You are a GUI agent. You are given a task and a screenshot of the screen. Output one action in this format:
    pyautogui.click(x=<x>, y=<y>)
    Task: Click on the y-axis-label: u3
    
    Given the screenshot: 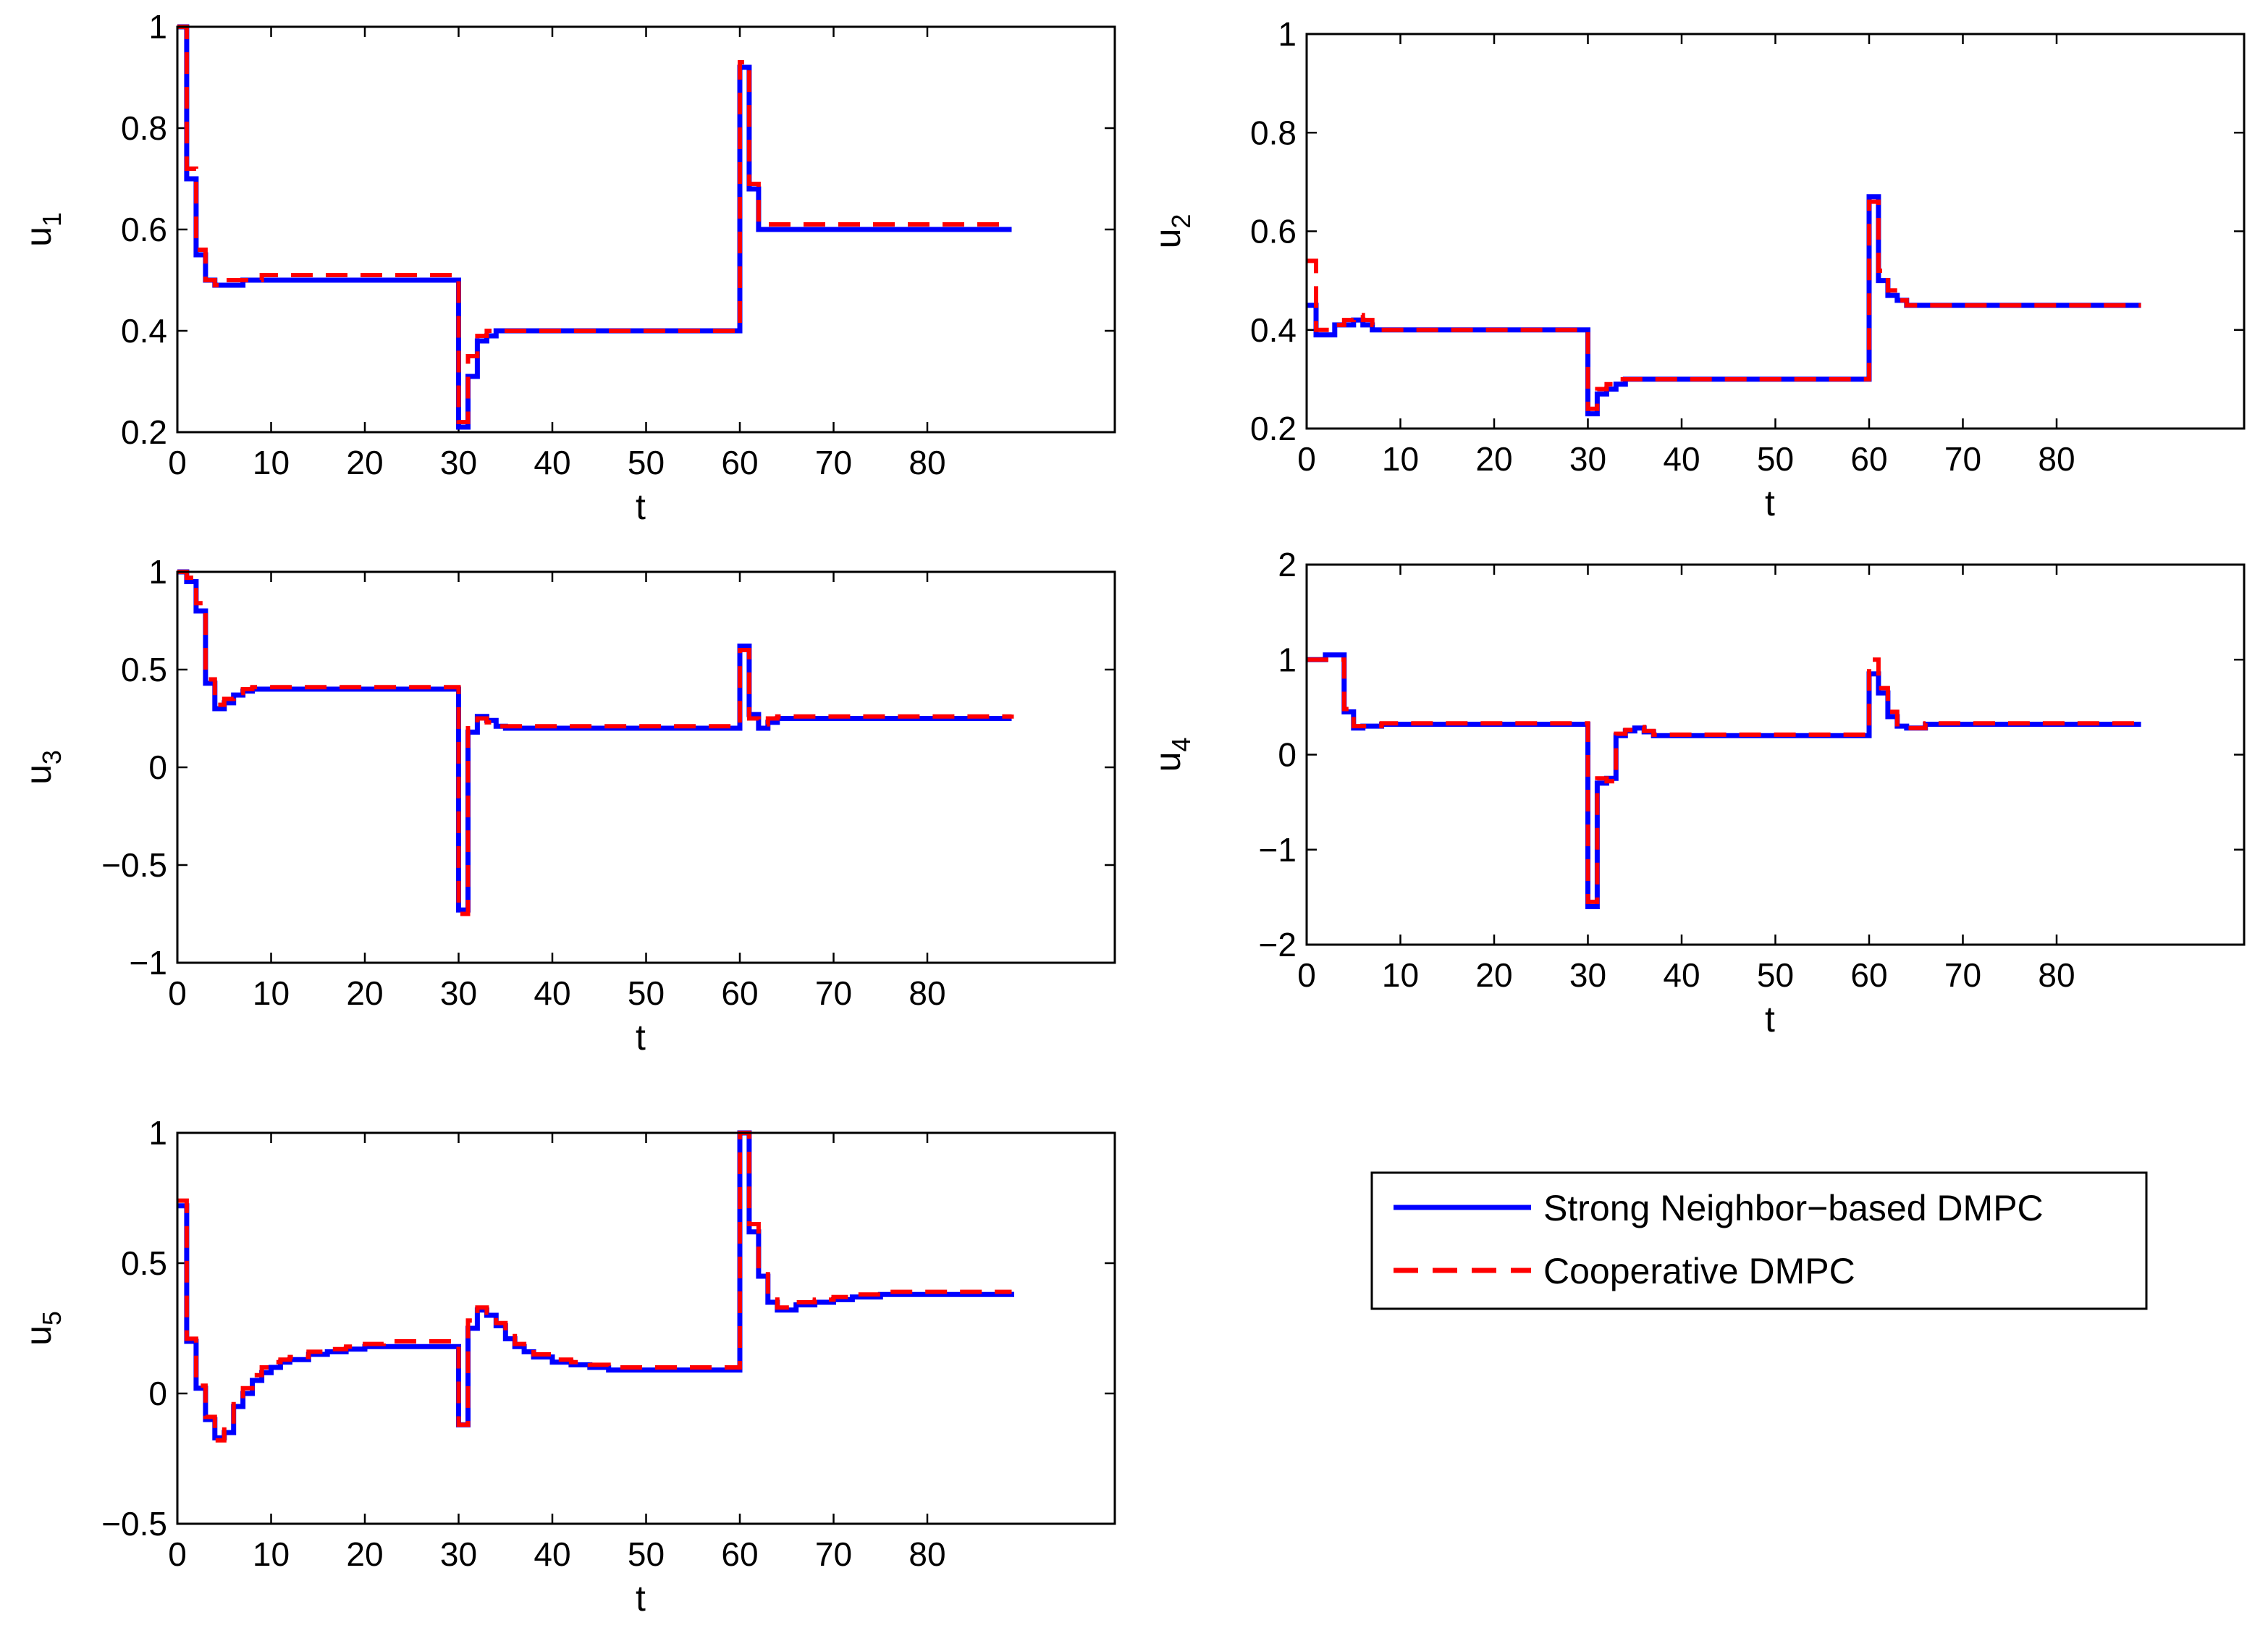 What is the action you would take?
    pyautogui.click(x=42, y=767)
    